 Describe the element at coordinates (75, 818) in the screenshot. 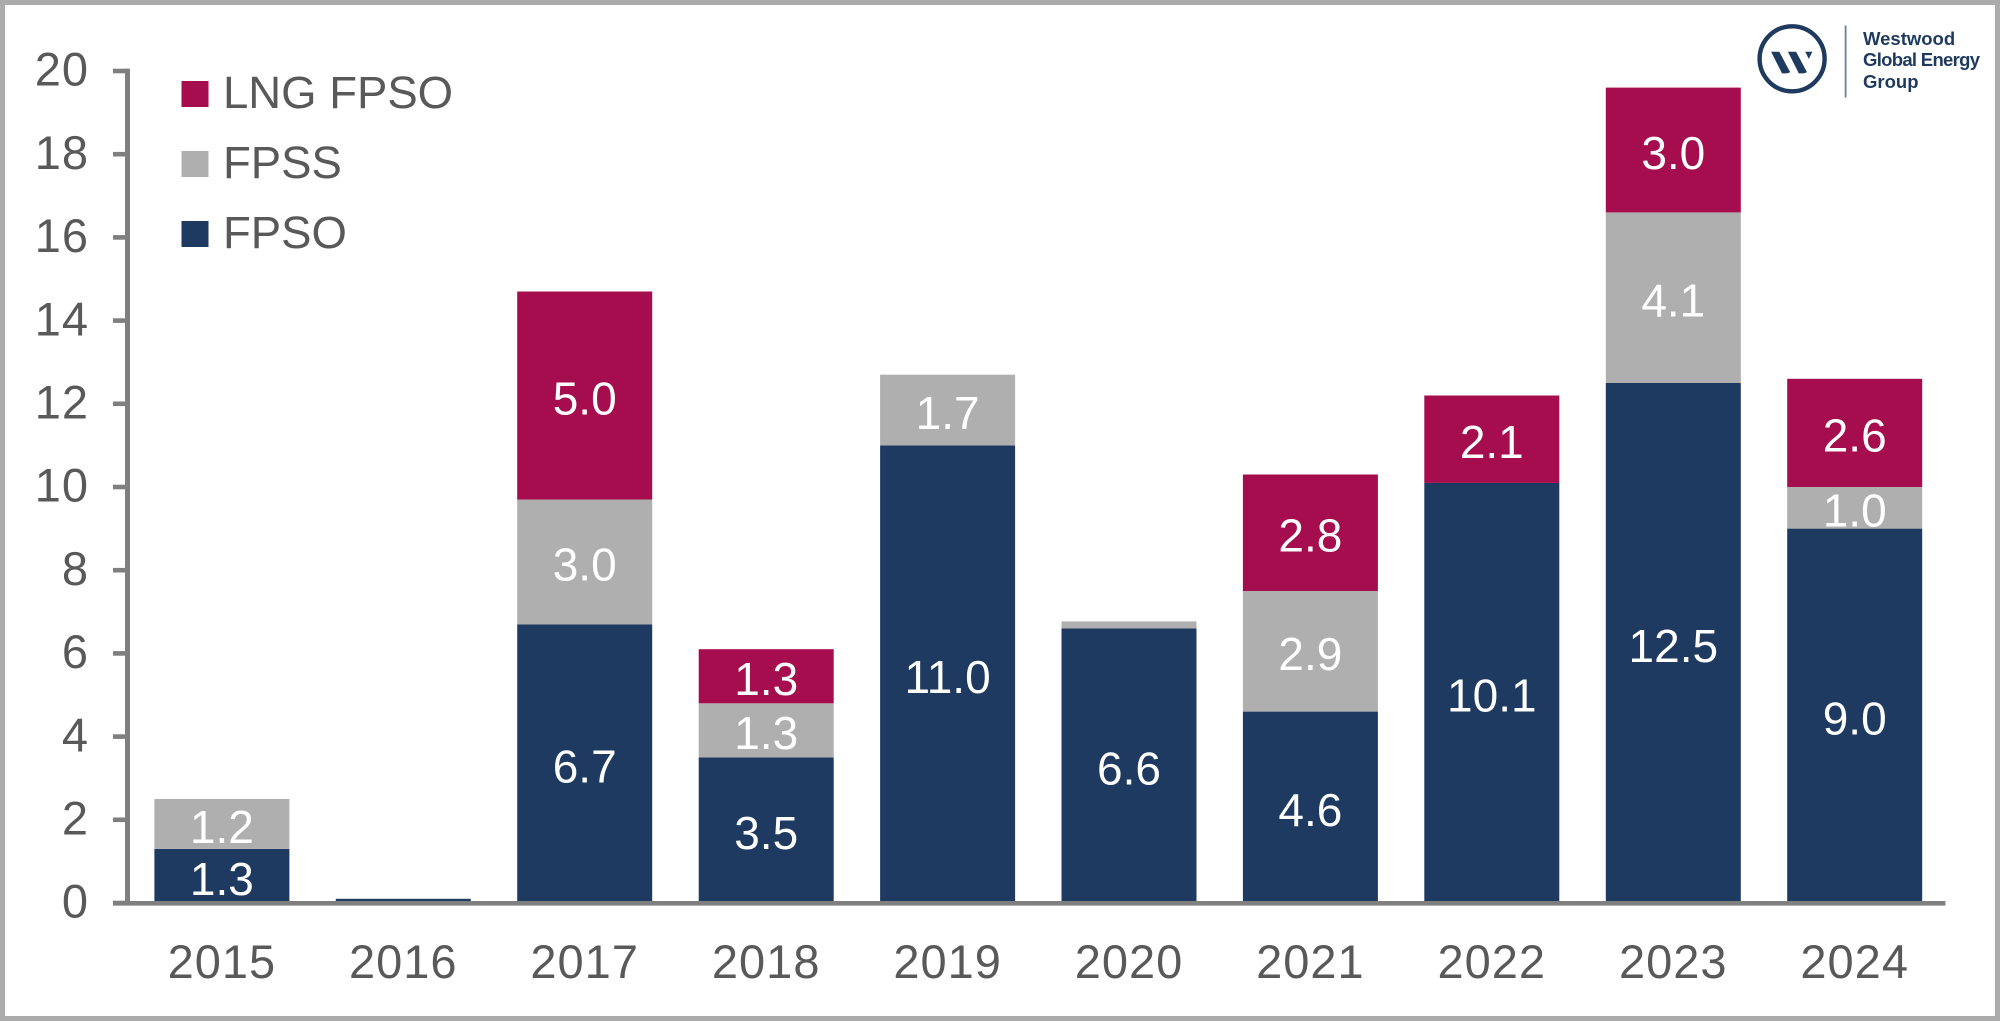

I see `svg-text: 2` at that location.